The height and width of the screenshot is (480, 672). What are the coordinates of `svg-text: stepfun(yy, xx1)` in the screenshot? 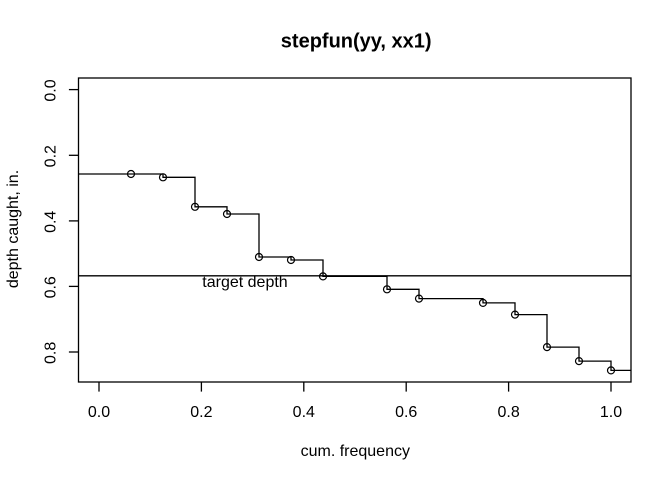 It's located at (356, 42).